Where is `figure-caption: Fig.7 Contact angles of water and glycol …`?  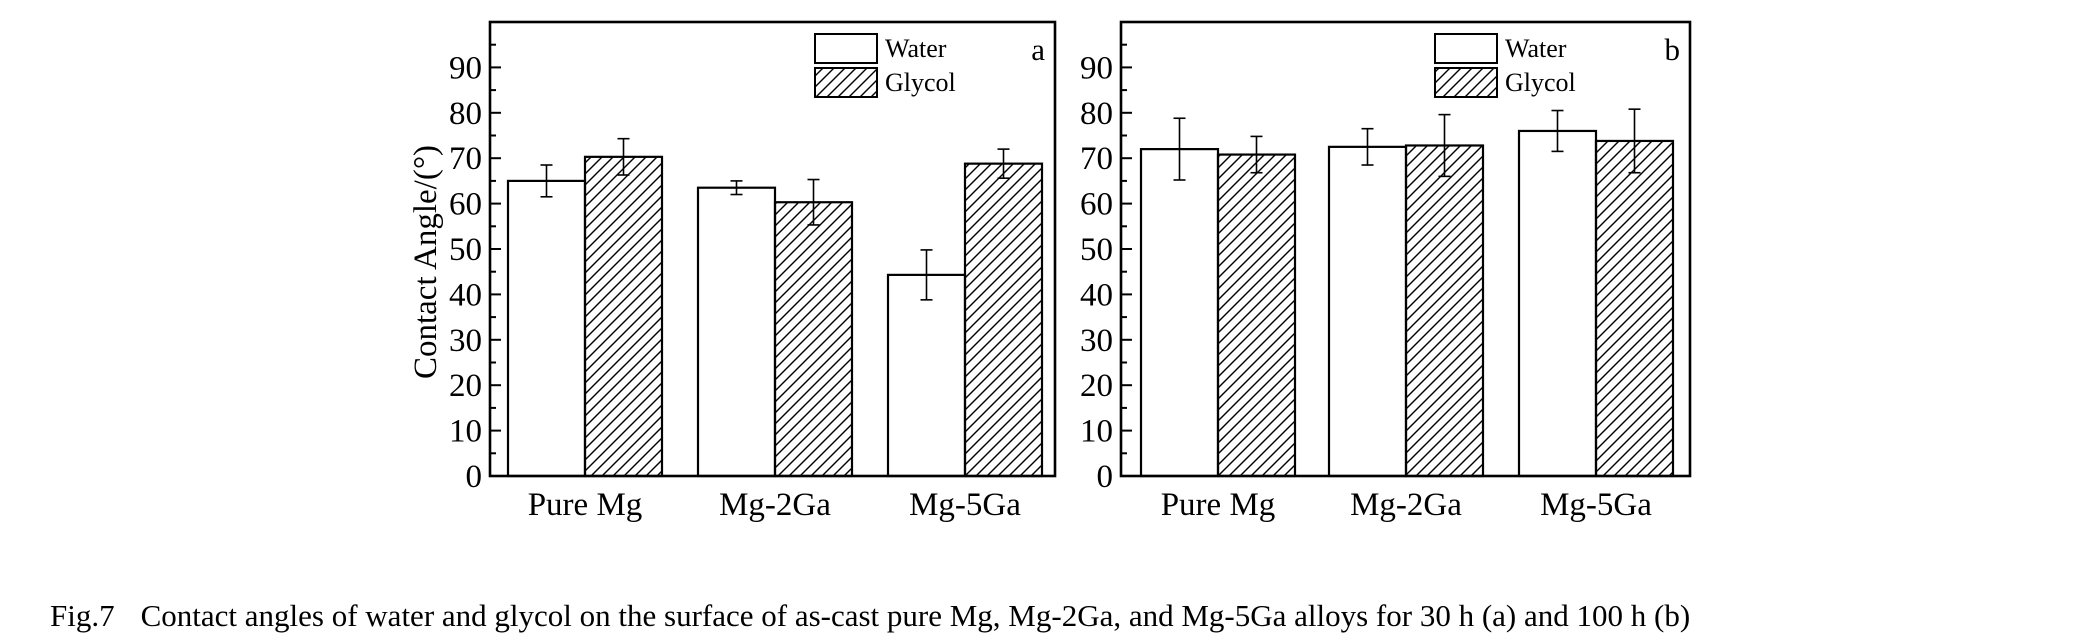 figure-caption: Fig.7 Contact angles of water and glycol … is located at coordinates (870, 616).